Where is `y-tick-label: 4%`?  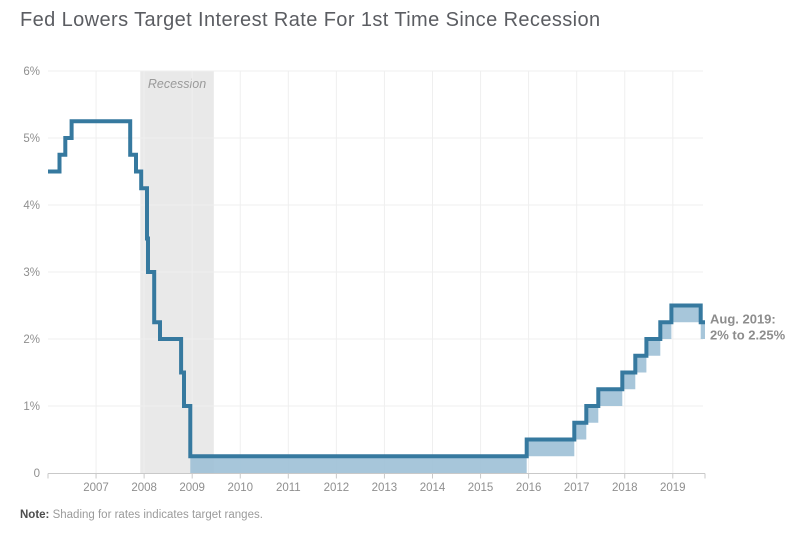 y-tick-label: 4% is located at coordinates (31, 206).